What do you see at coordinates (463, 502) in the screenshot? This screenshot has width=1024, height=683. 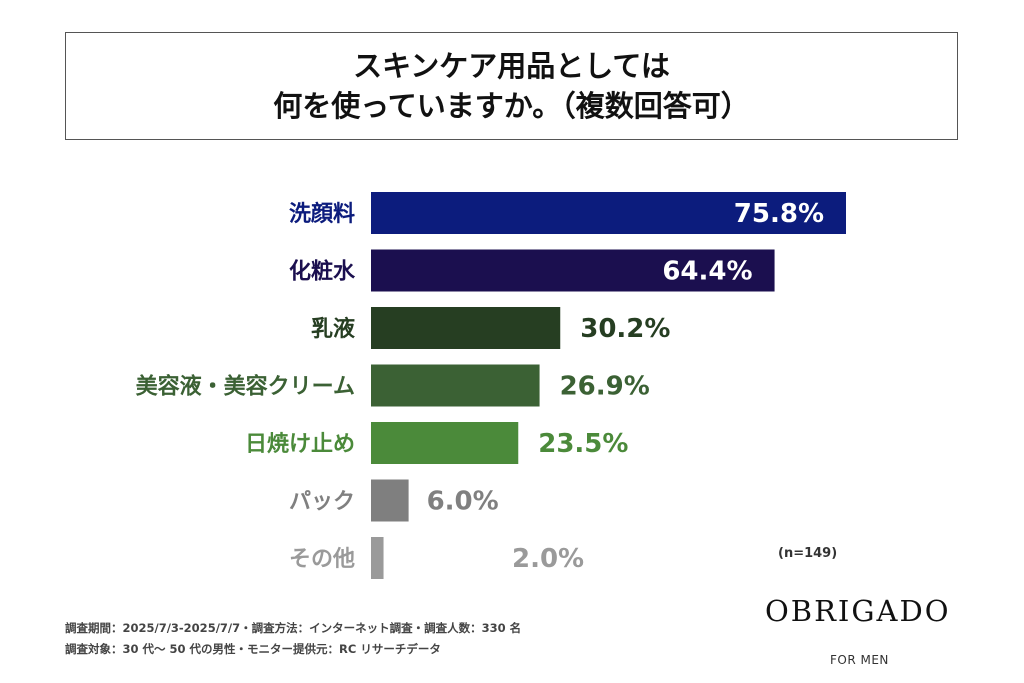 I see `value-label-5: 6.0%` at bounding box center [463, 502].